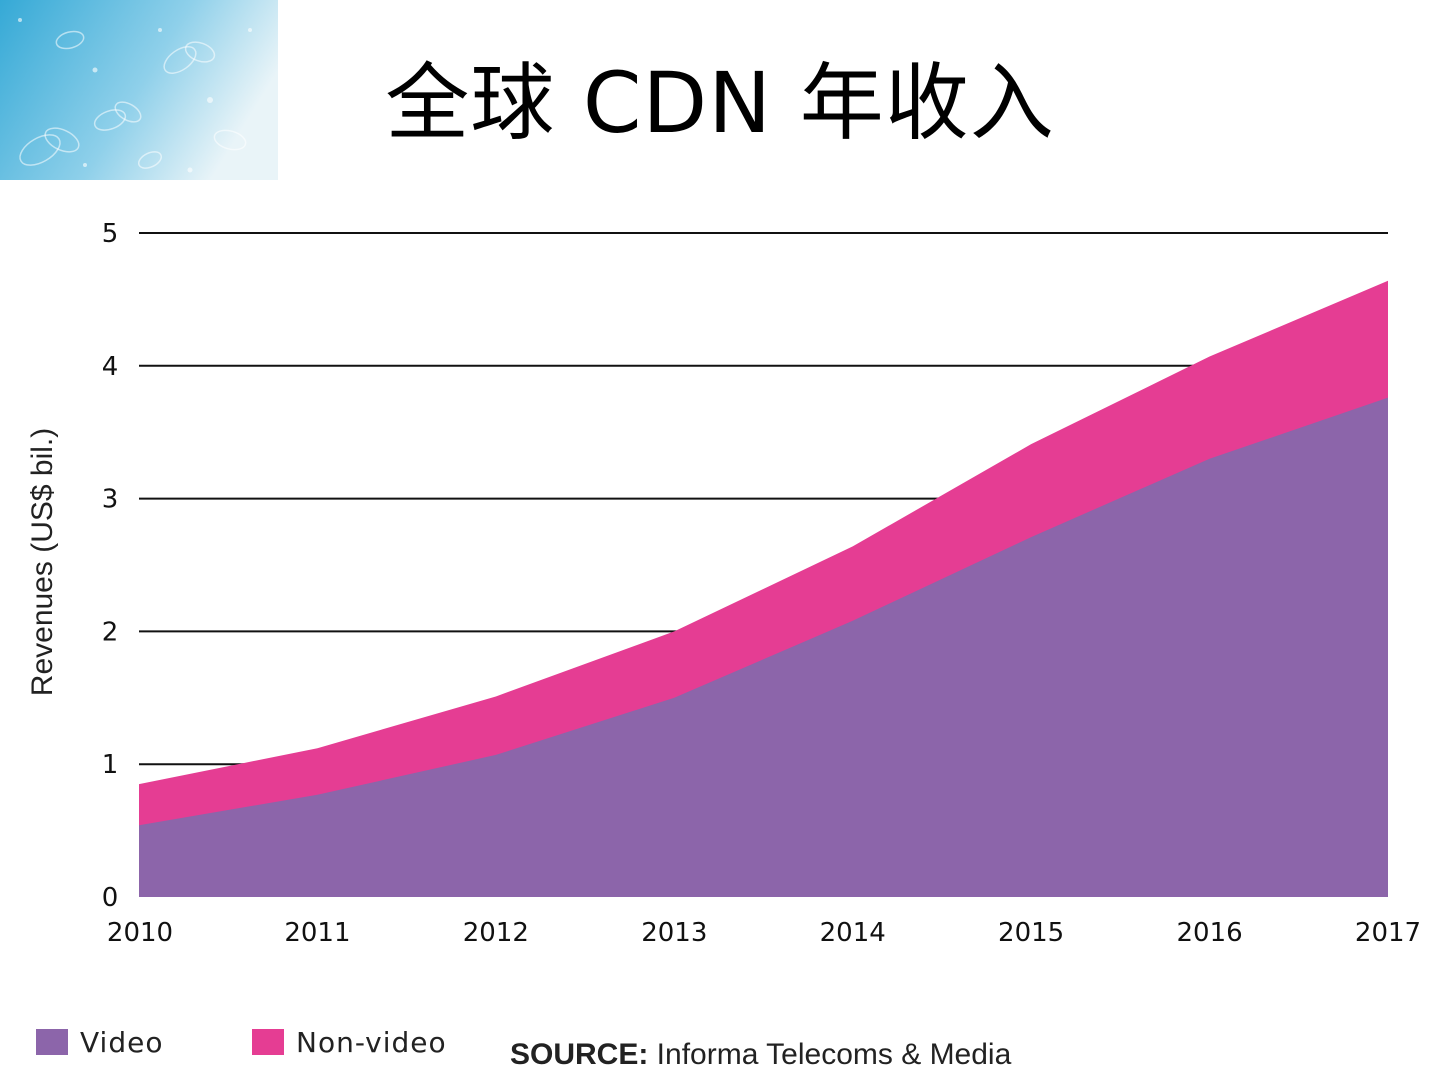  What do you see at coordinates (674, 933) in the screenshot?
I see `x-tick-label-2013: 2013` at bounding box center [674, 933].